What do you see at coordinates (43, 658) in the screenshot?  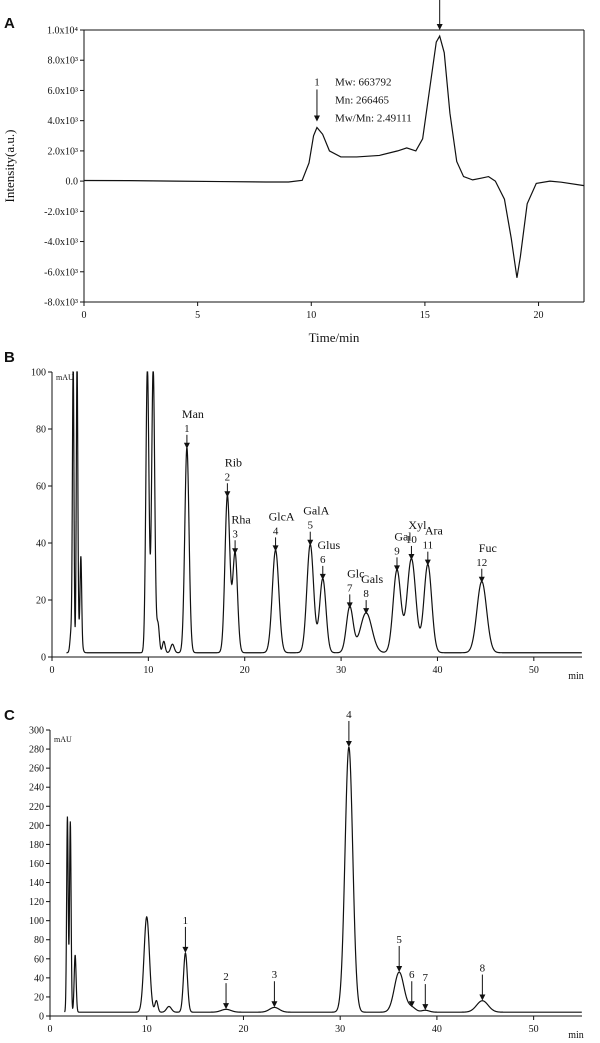 I see `chart-b-y-tick-label: 0` at bounding box center [43, 658].